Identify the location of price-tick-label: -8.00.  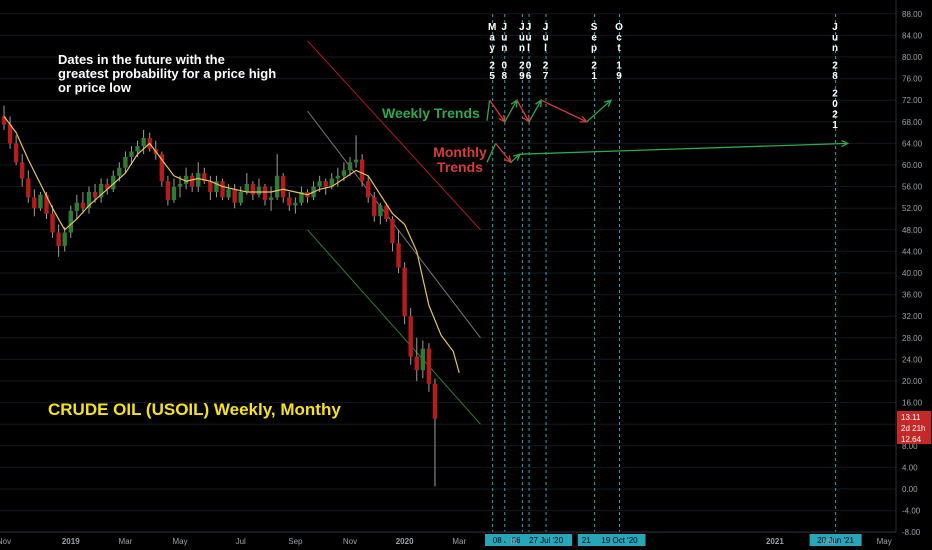
(911, 532).